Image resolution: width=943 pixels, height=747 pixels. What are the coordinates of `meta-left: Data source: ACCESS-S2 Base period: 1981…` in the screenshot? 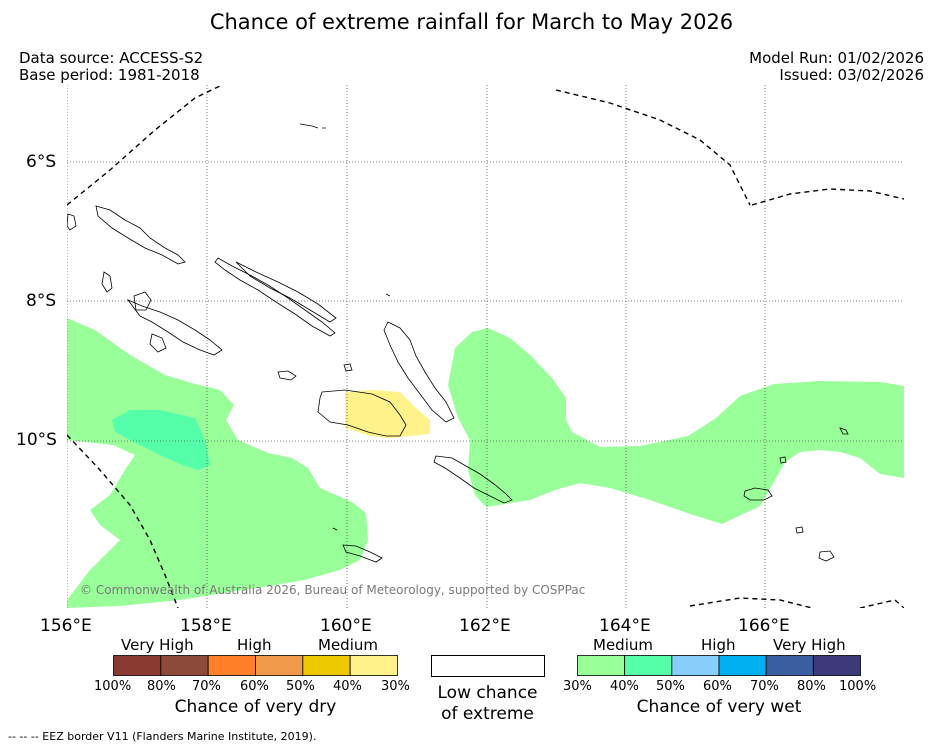 It's located at (111, 67).